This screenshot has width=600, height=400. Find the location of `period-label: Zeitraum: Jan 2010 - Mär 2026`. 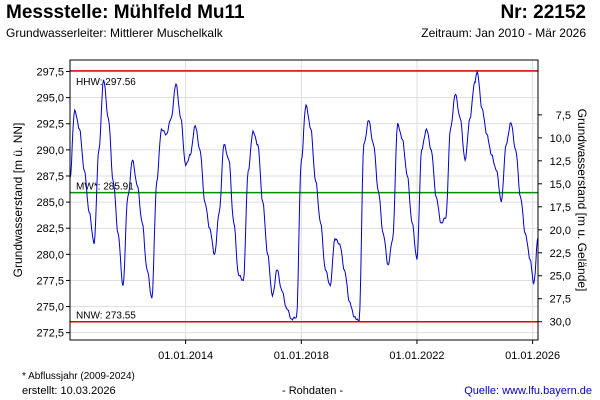

period-label: Zeitraum: Jan 2010 - Mär 2026 is located at coordinates (503, 33).